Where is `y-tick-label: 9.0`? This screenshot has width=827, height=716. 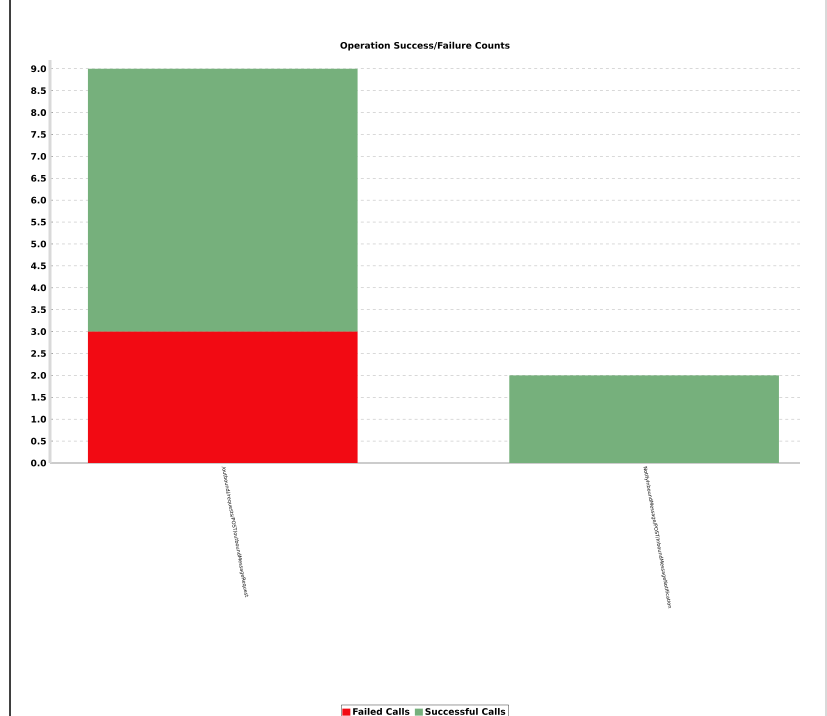 y-tick-label: 9.0 is located at coordinates (38, 68).